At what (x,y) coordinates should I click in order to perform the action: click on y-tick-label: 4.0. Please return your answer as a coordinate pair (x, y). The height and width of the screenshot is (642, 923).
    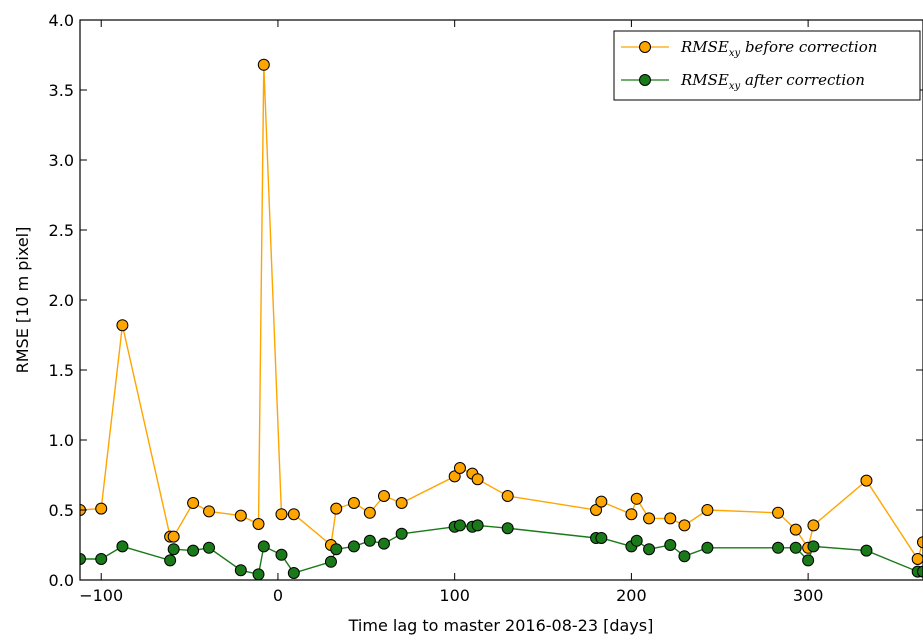
    Looking at the image, I should click on (61, 20).